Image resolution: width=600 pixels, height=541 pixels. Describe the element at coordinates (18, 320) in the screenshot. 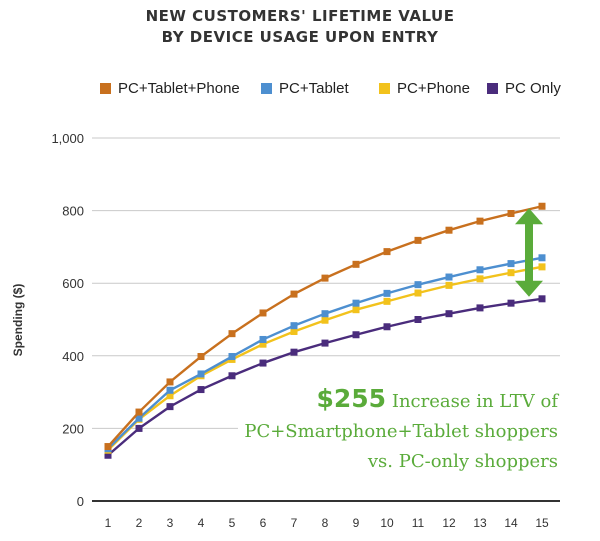

I see `y-axis-label: Spending ($)` at that location.